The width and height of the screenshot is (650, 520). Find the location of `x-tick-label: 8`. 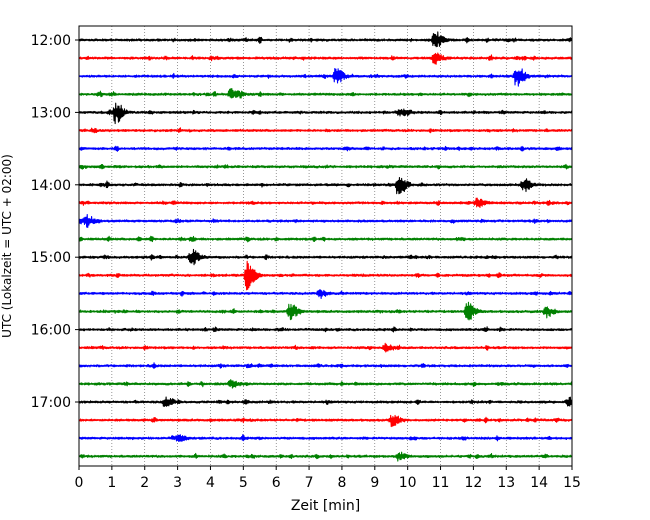

x-tick-label: 8 is located at coordinates (341, 483).